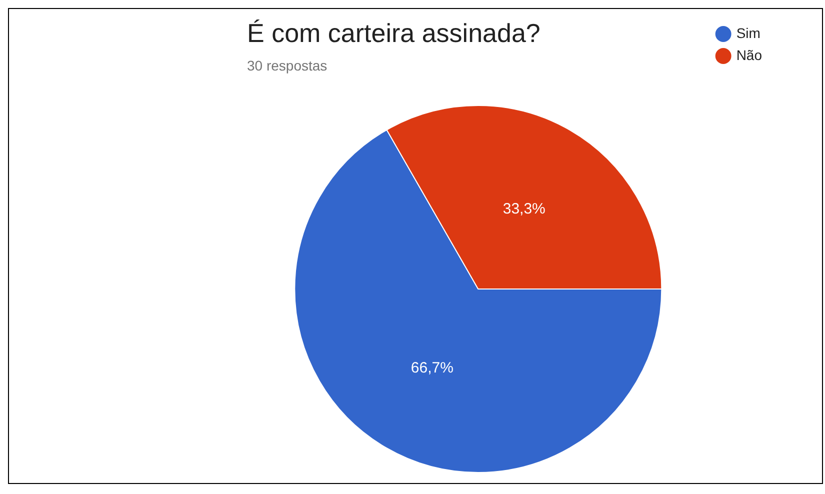 The height and width of the screenshot is (494, 825). I want to click on data-label: 66,7%, so click(432, 368).